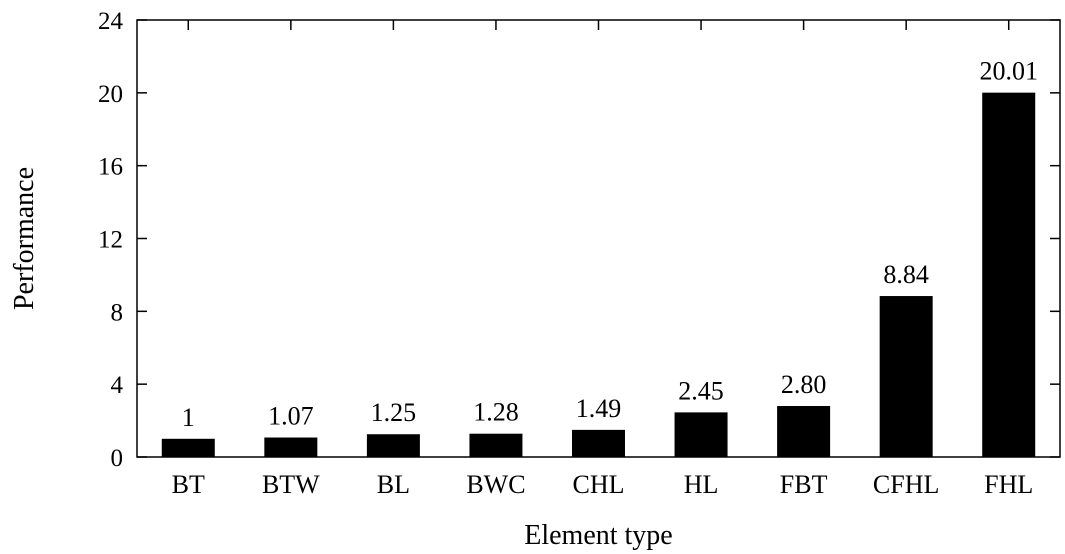  Describe the element at coordinates (804, 384) in the screenshot. I see `bar-value-label: 2.80` at that location.